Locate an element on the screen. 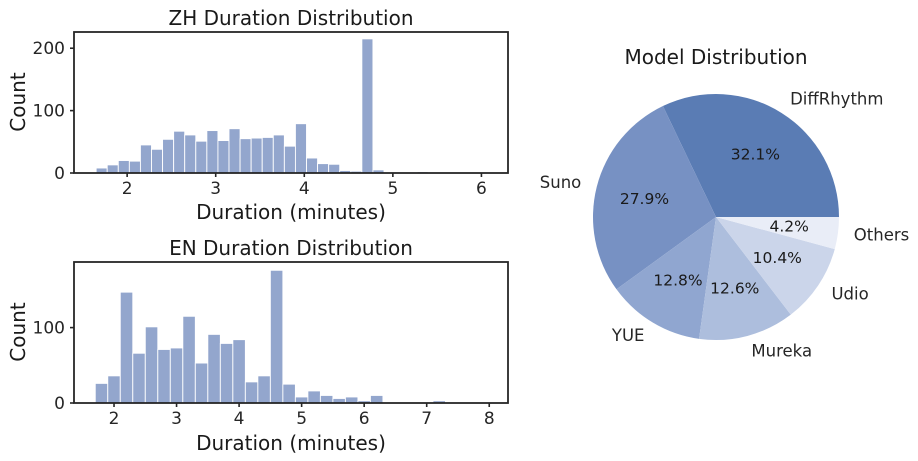  y-tick-label: 200 is located at coordinates (49, 49).